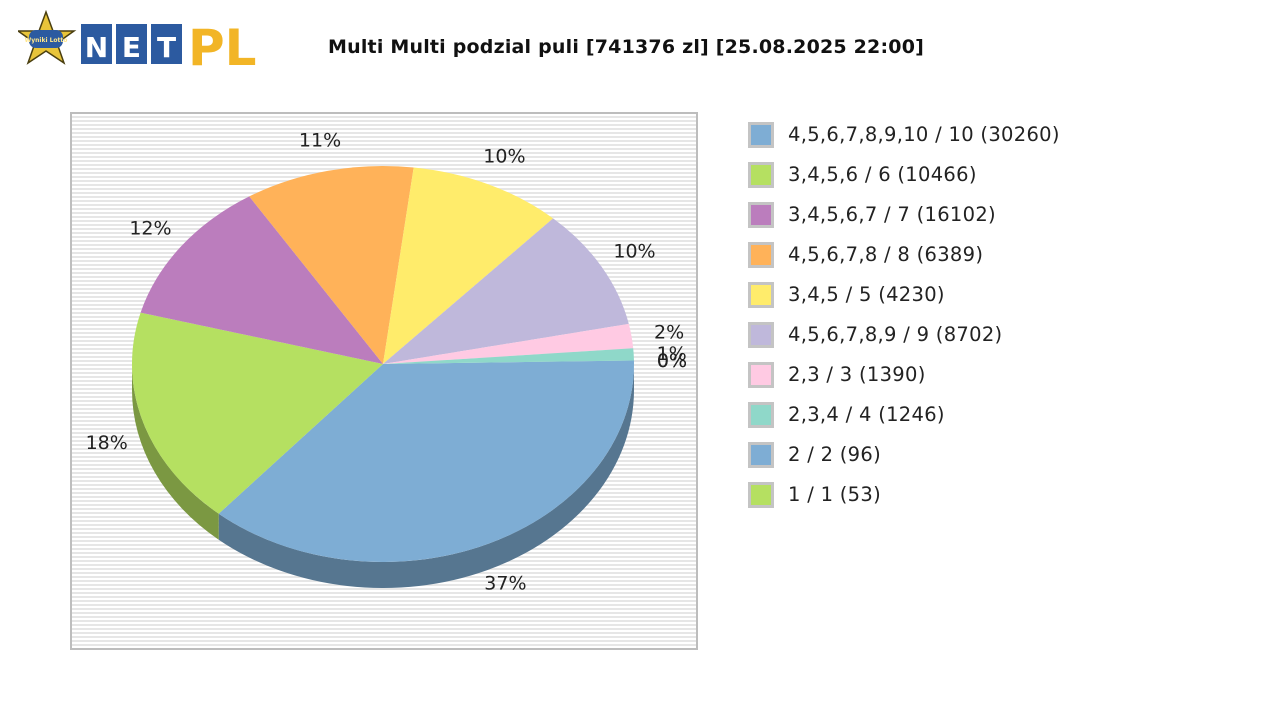 The width and height of the screenshot is (1280, 720). I want to click on legend-label: 4,5,6,7,8,9 / 9 (8702), so click(895, 334).